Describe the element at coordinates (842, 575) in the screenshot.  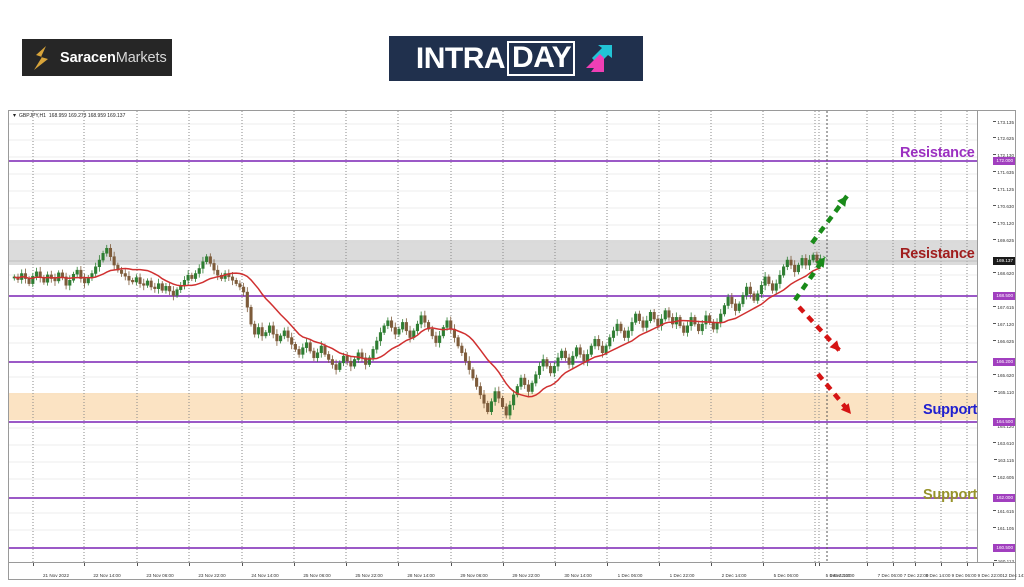
I see `time-tick-label: 6 Dec 14:00` at that location.